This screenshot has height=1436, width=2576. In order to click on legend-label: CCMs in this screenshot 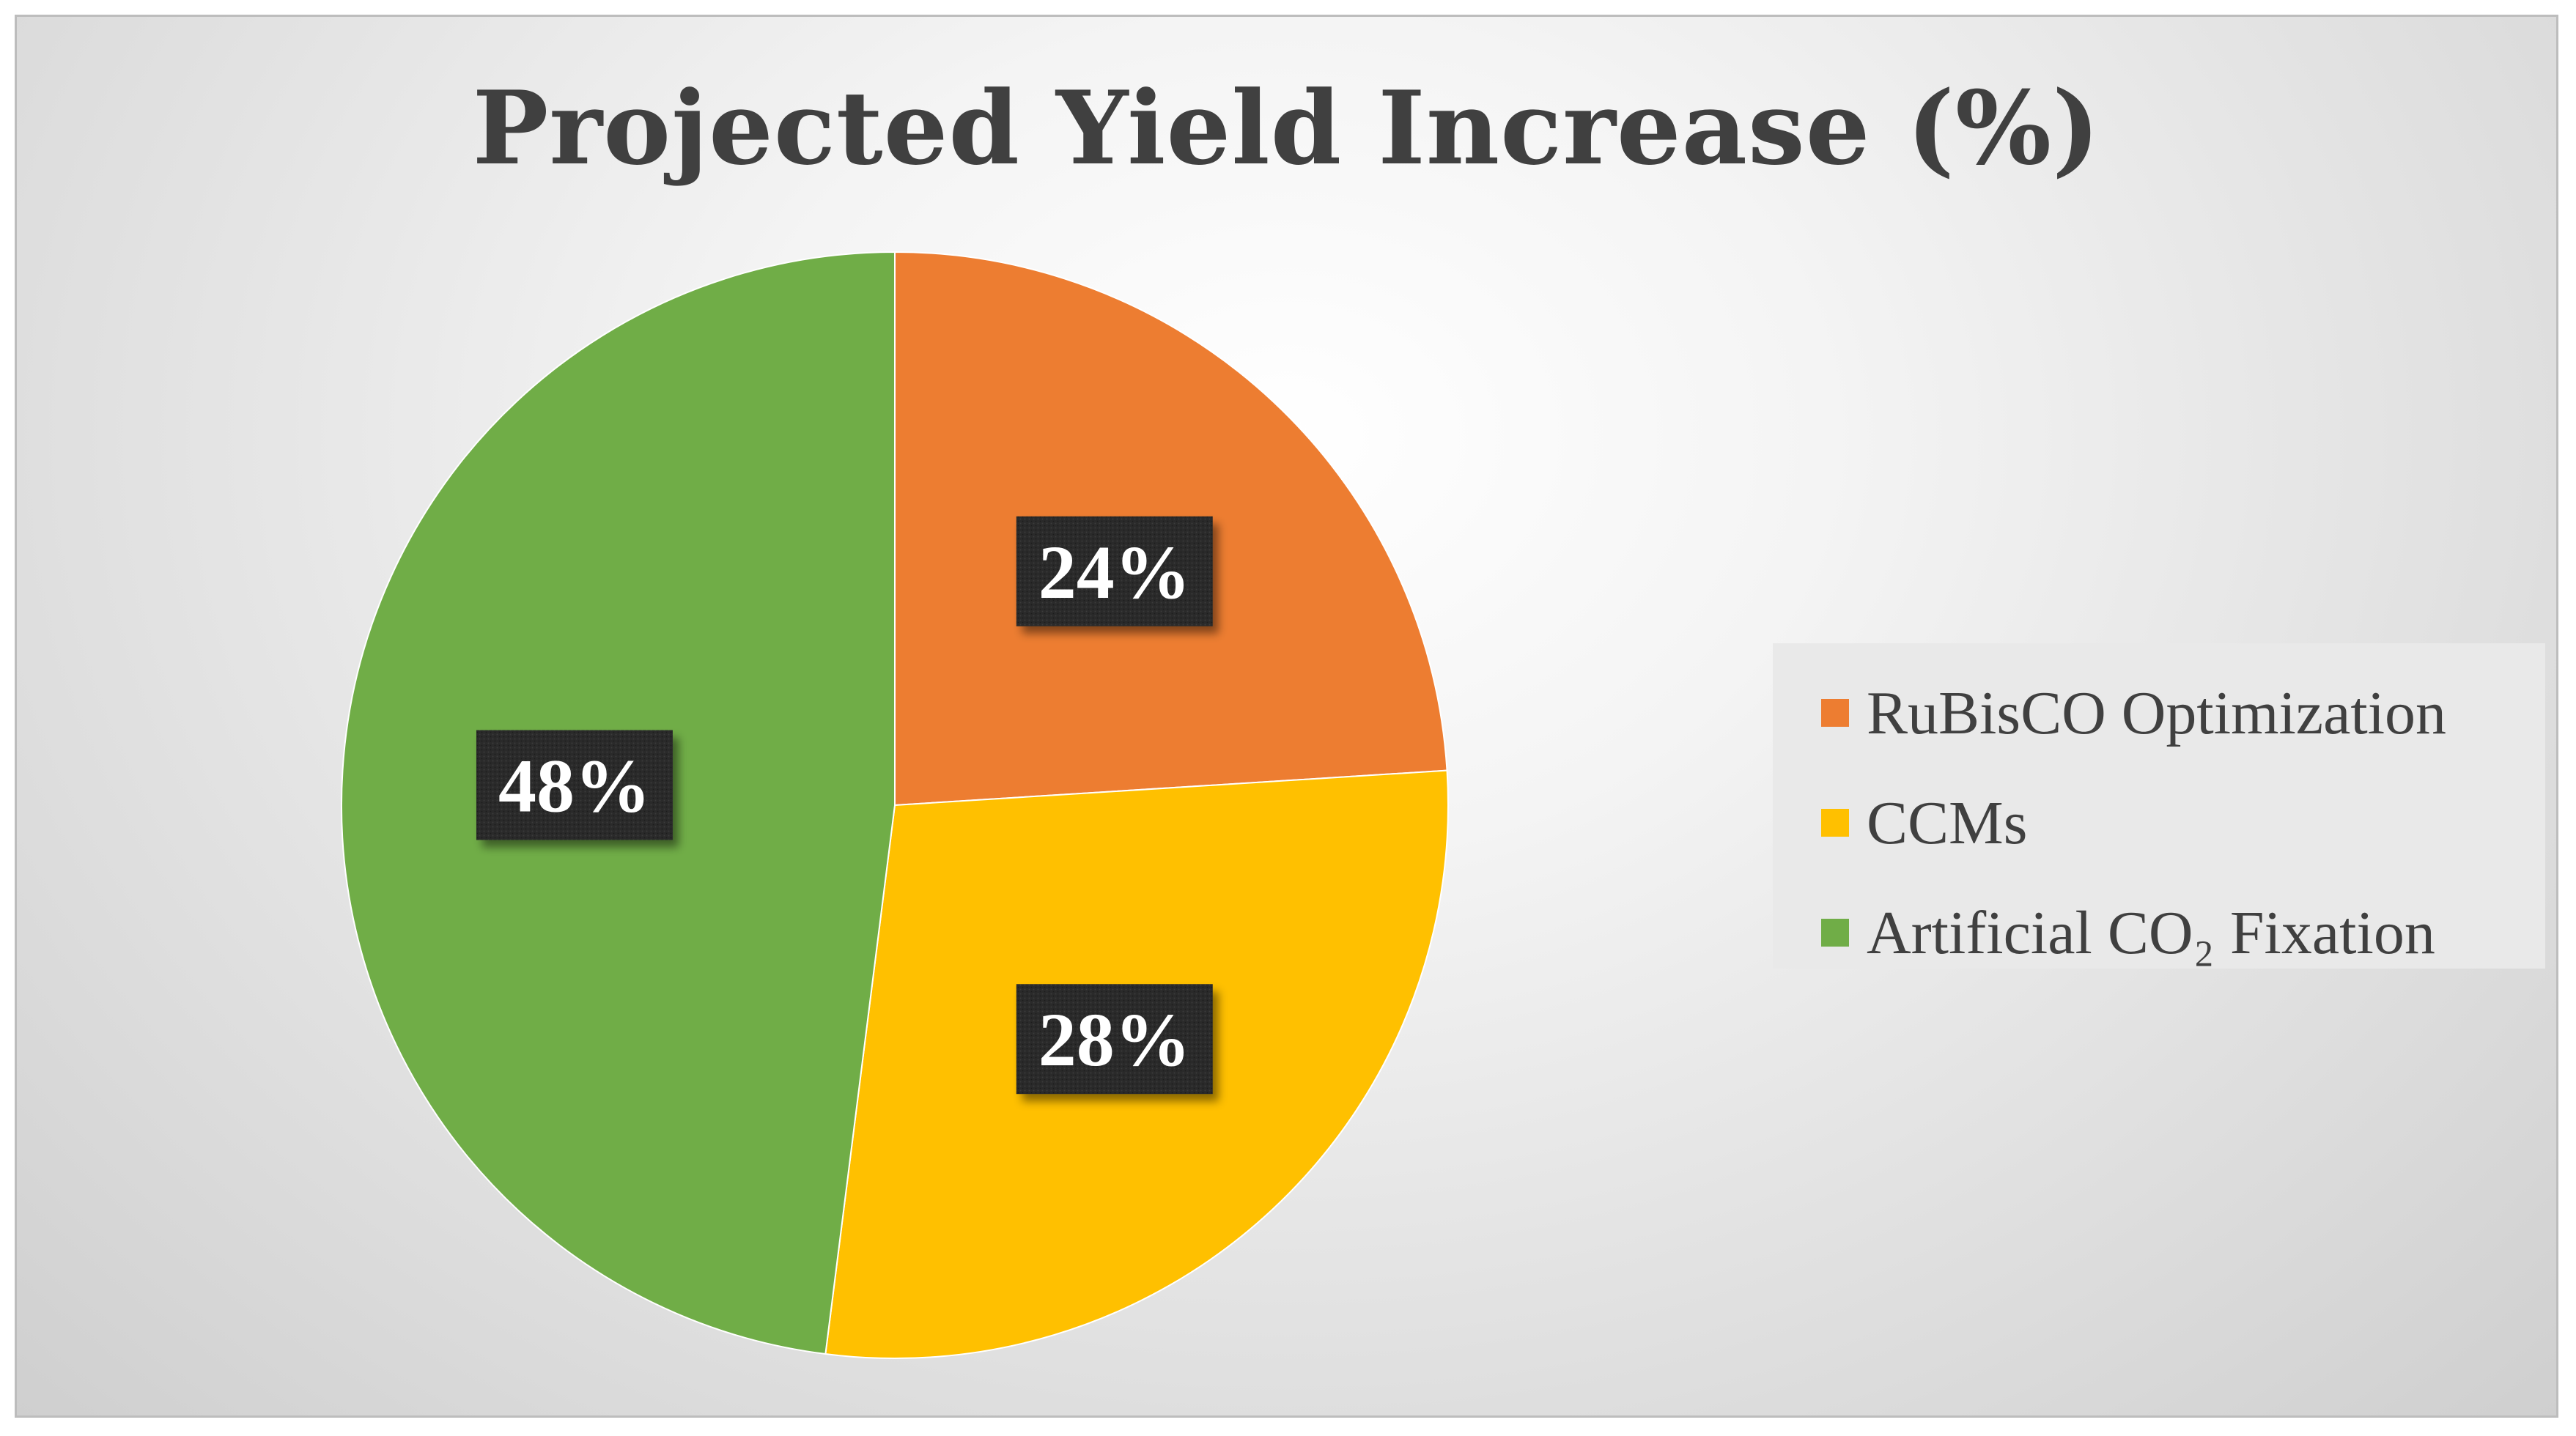, I will do `click(1947, 823)`.